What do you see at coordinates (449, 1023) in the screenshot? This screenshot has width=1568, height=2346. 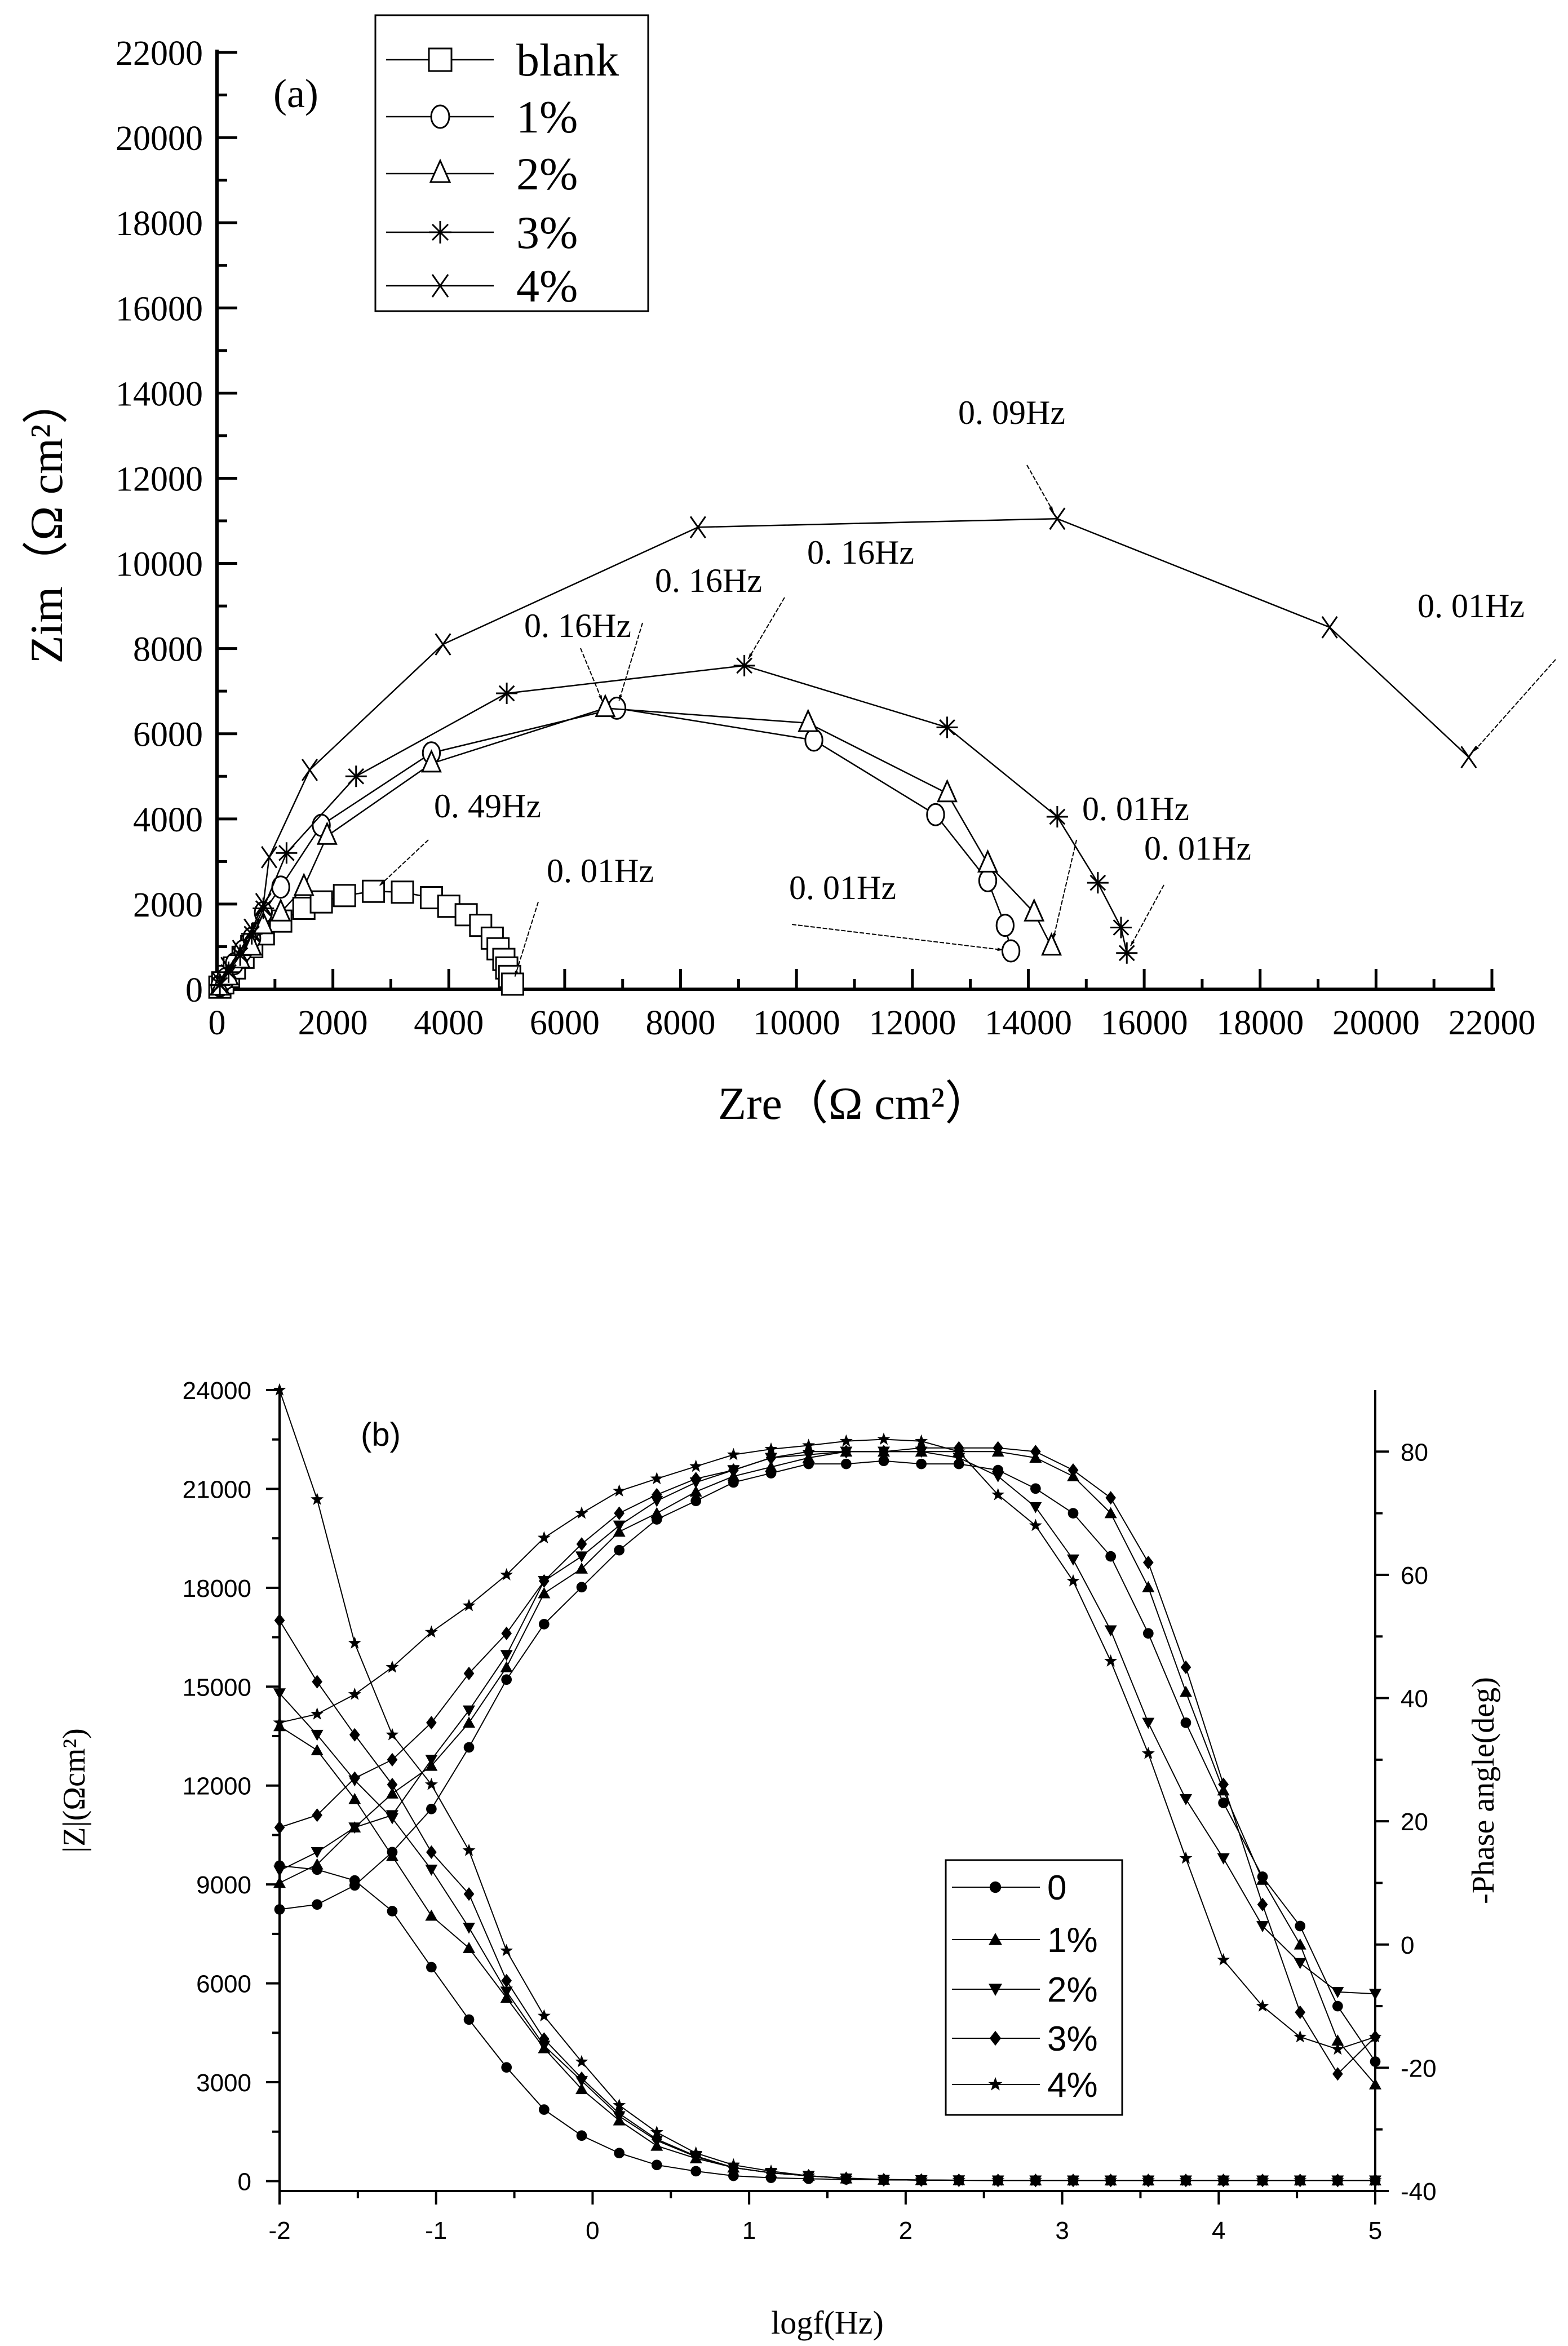 I see `x-tick-label: 4000` at bounding box center [449, 1023].